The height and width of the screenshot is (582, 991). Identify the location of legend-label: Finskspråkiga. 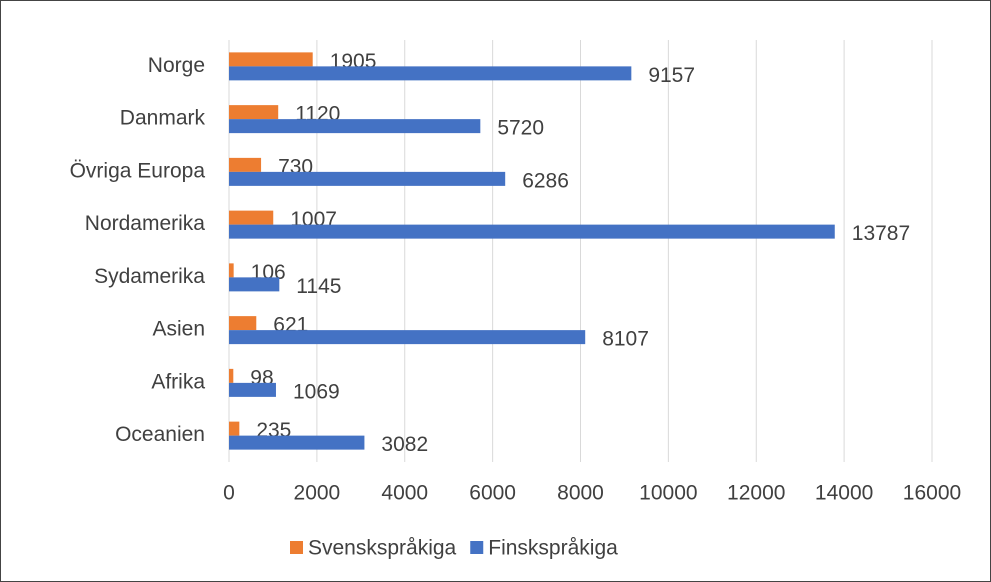
(553, 548).